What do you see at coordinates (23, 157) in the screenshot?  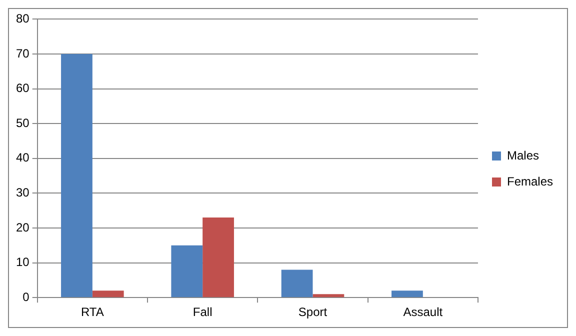 I see `y-tick-label: 40` at bounding box center [23, 157].